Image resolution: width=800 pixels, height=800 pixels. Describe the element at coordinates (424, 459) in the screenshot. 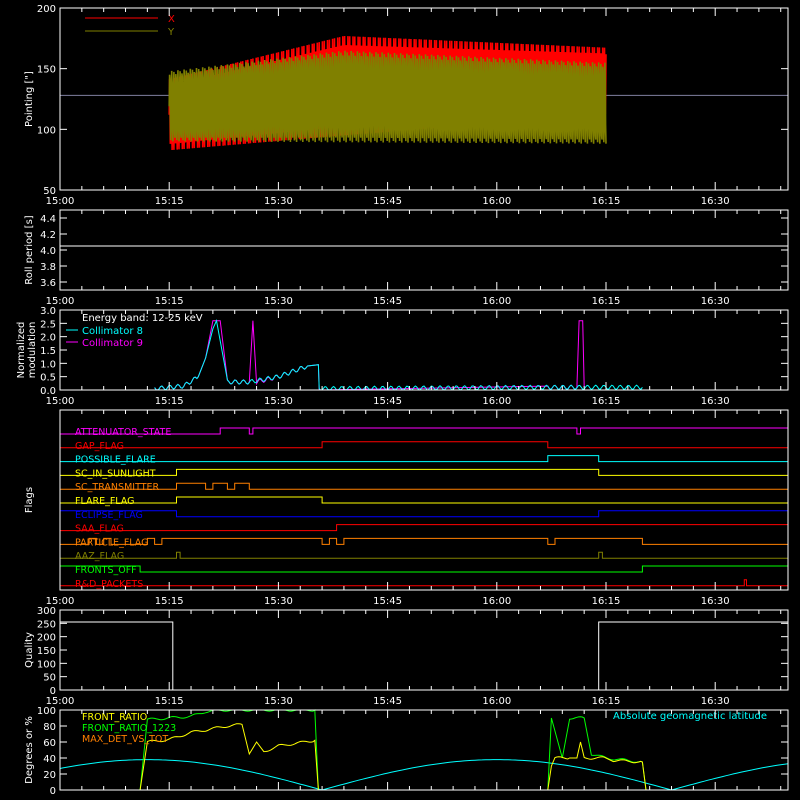

I see `flag-line-possible-flare` at that location.